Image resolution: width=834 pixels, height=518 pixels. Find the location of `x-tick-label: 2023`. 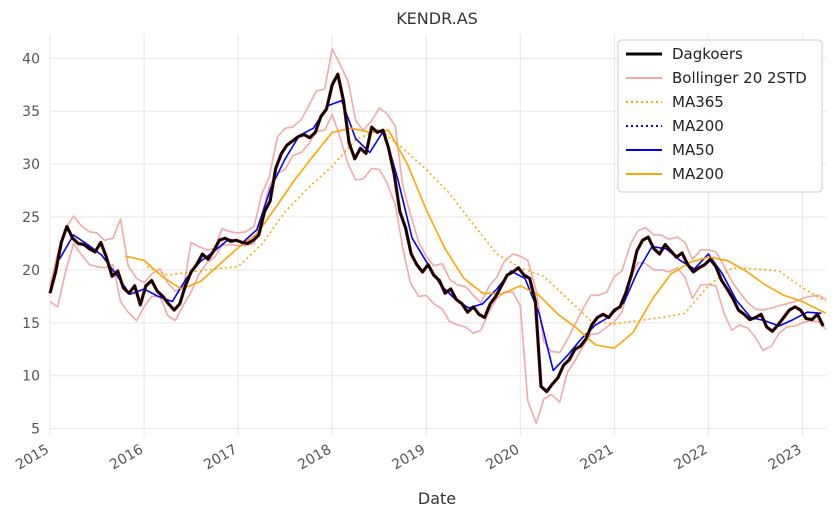

x-tick-label: 2023 is located at coordinates (785, 458).